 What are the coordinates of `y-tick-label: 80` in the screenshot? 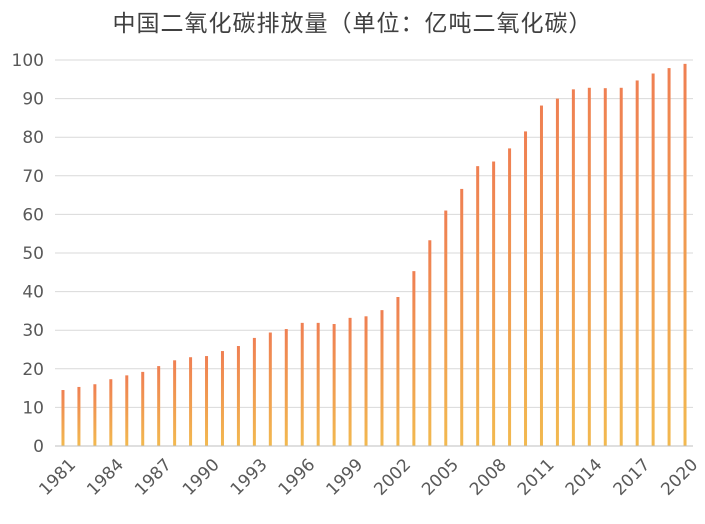 It's located at (33, 138).